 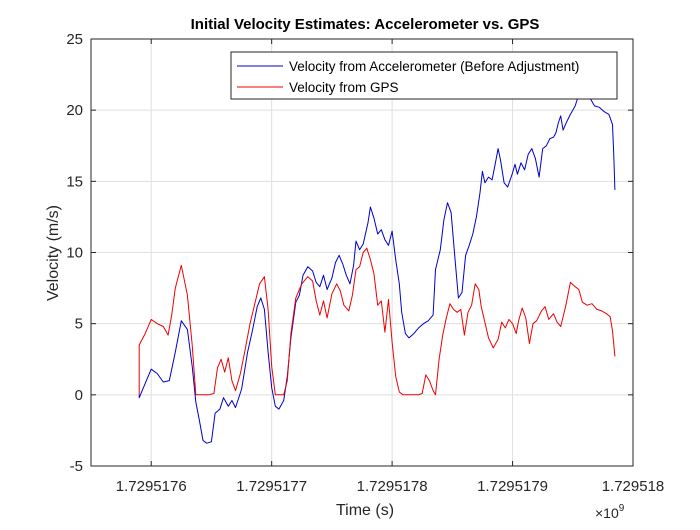 What do you see at coordinates (151, 486) in the screenshot?
I see `x-tick-label: 1.7295176` at bounding box center [151, 486].